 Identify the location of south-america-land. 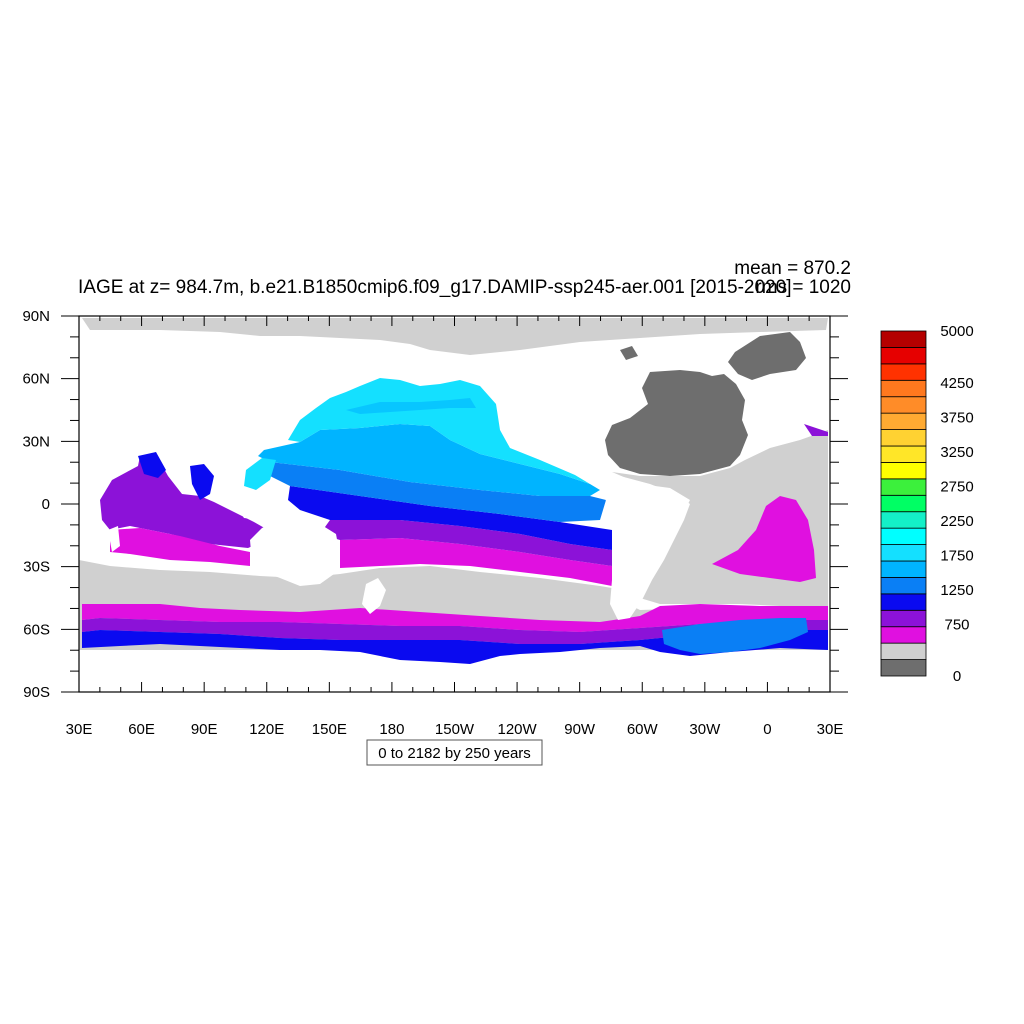
(645, 548).